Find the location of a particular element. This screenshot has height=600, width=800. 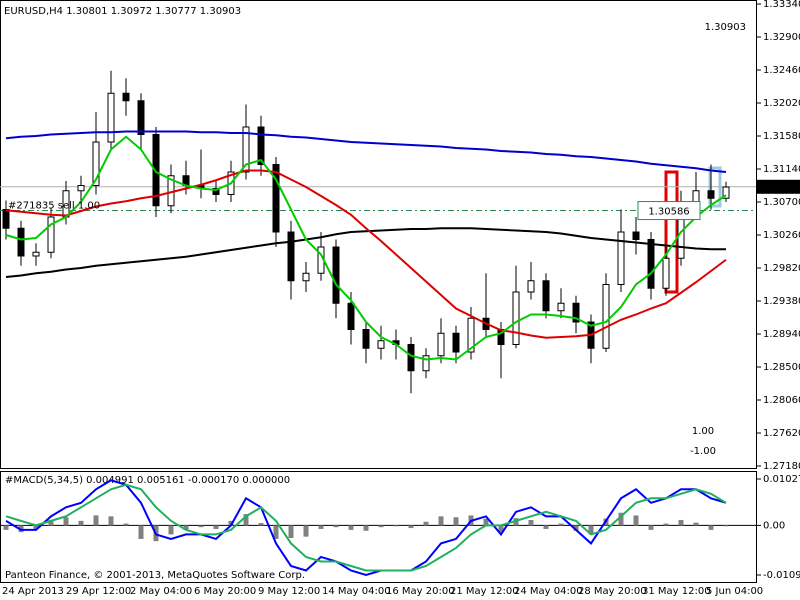

y-tick-label: 1.30700 is located at coordinates (781, 202).